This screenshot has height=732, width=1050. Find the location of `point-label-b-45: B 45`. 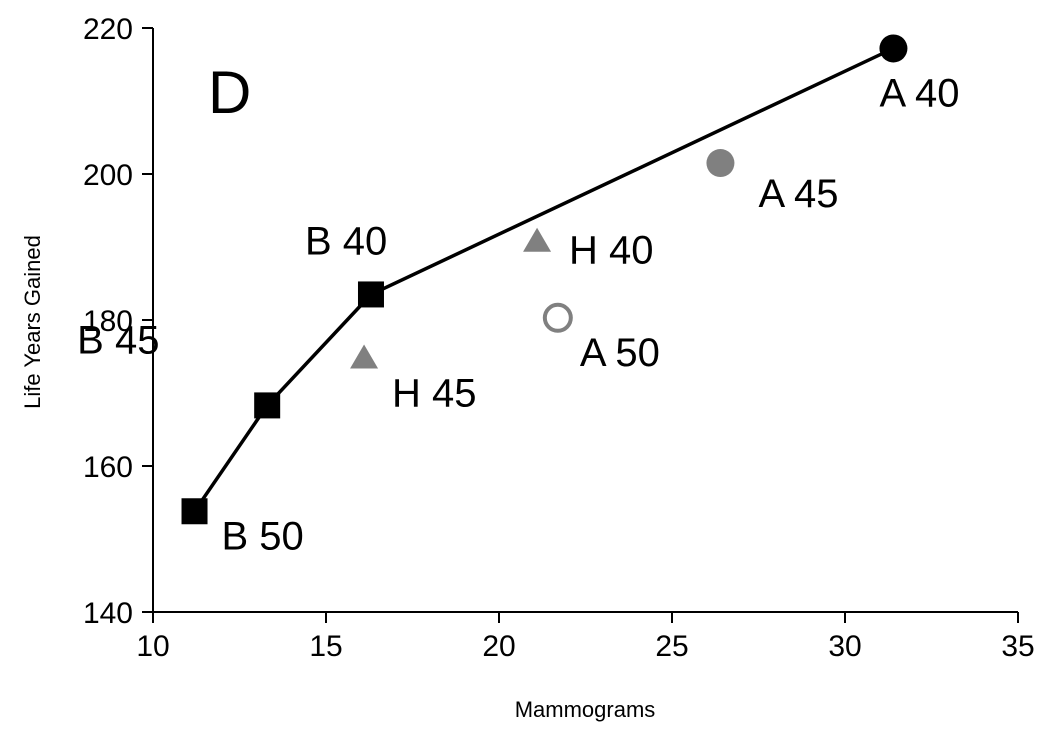

point-label-b-45: B 45 is located at coordinates (118, 340).